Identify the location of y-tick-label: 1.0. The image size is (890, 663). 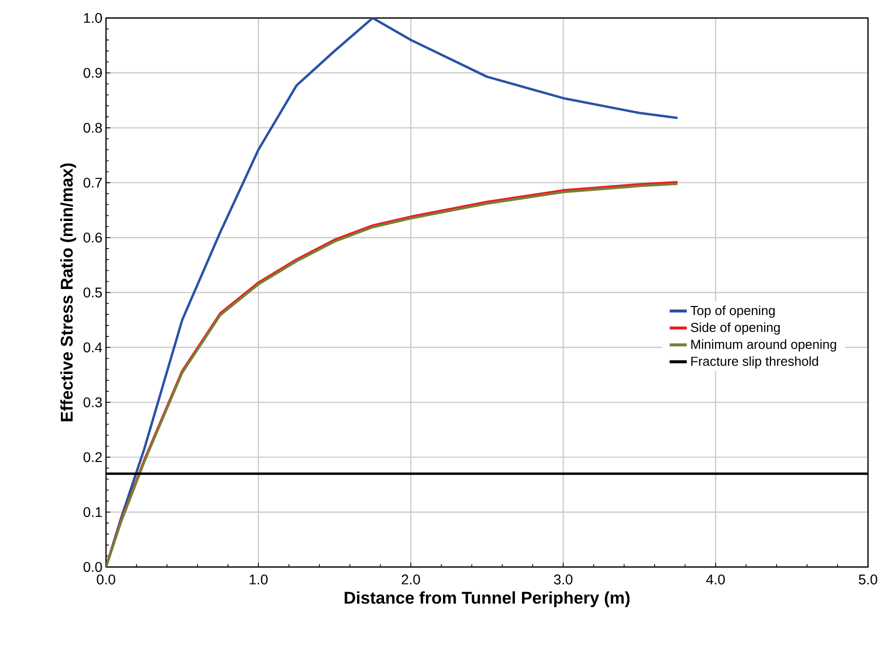
(93, 18).